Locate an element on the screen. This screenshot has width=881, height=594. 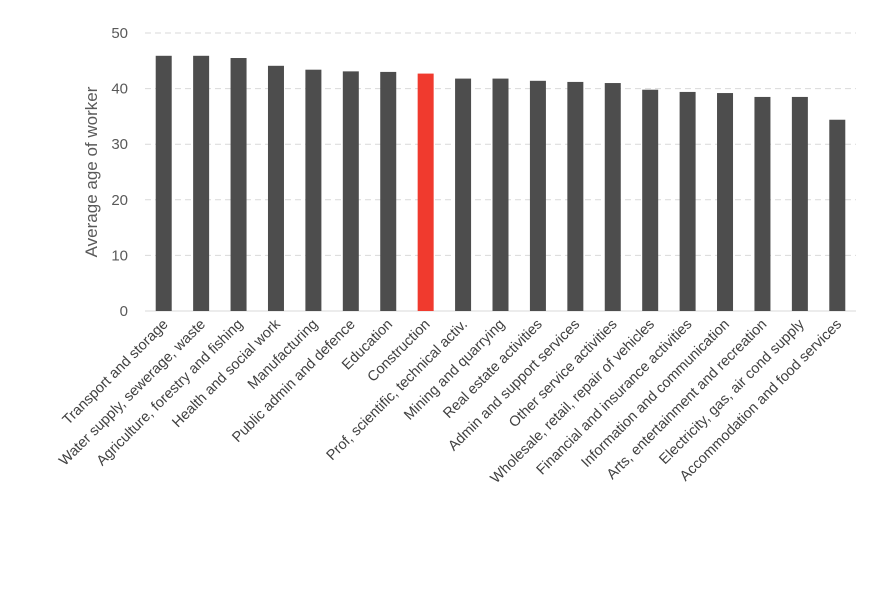
y-tick-label: 10 is located at coordinates (119, 255).